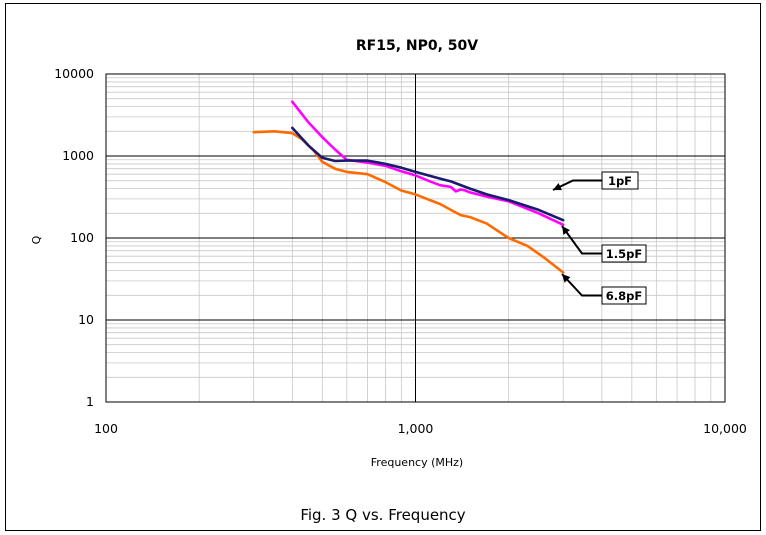  What do you see at coordinates (86, 319) in the screenshot?
I see `y-tick-label: 10` at bounding box center [86, 319].